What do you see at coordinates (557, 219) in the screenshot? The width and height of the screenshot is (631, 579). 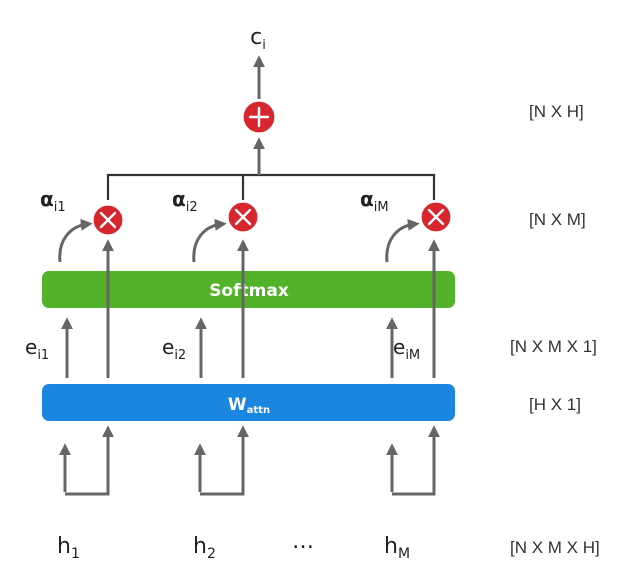 I see `dim-label-alpha: [N X M]` at bounding box center [557, 219].